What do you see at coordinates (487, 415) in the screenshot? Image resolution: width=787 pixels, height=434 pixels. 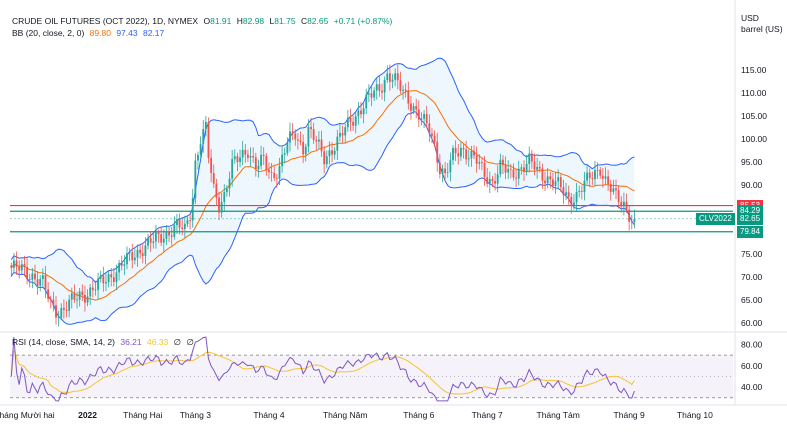 I see `x-axis-label: Tháng 7` at bounding box center [487, 415].